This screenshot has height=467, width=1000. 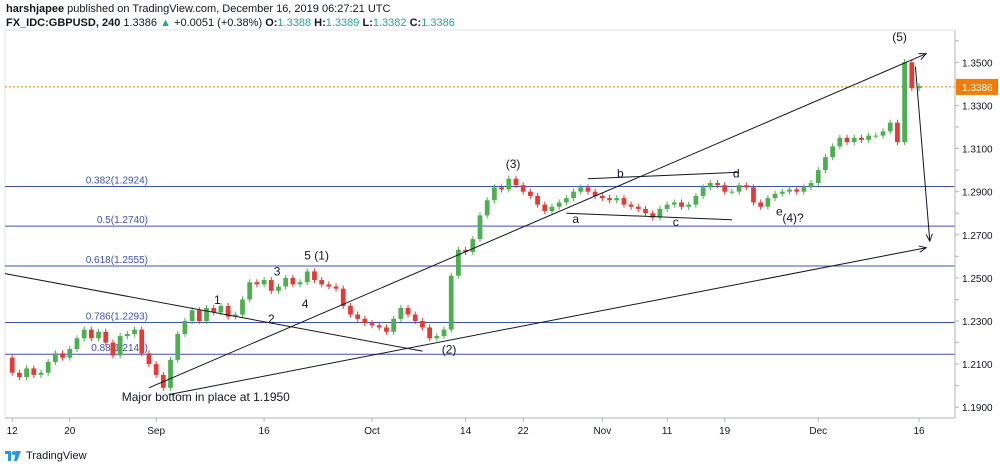 I want to click on open-label: O:, so click(x=271, y=23).